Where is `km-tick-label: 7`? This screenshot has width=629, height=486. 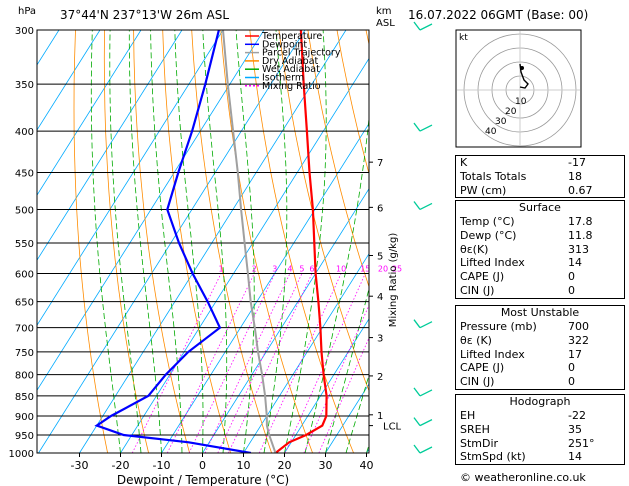 km-tick-label: 7 is located at coordinates (380, 163).